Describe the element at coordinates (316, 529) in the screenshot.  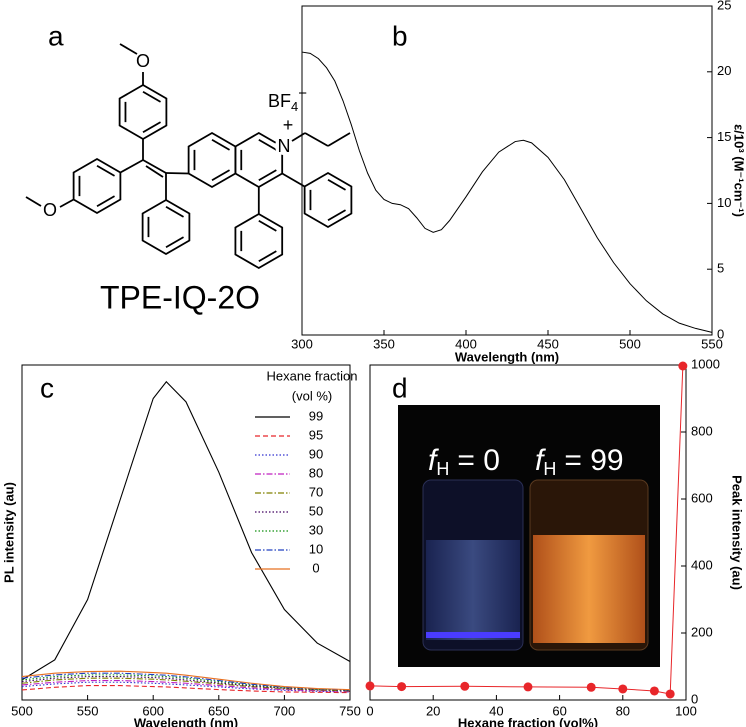
I see `legend-label: 30` at that location.